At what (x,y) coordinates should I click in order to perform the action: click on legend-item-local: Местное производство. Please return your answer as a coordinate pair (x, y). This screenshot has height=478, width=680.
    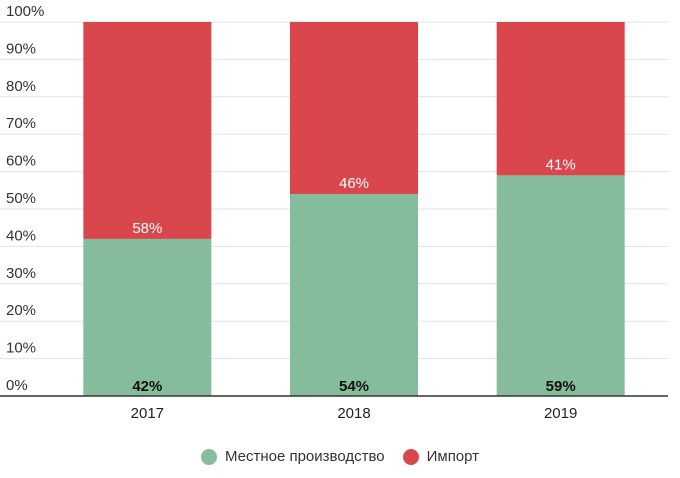
    Looking at the image, I should click on (292, 456).